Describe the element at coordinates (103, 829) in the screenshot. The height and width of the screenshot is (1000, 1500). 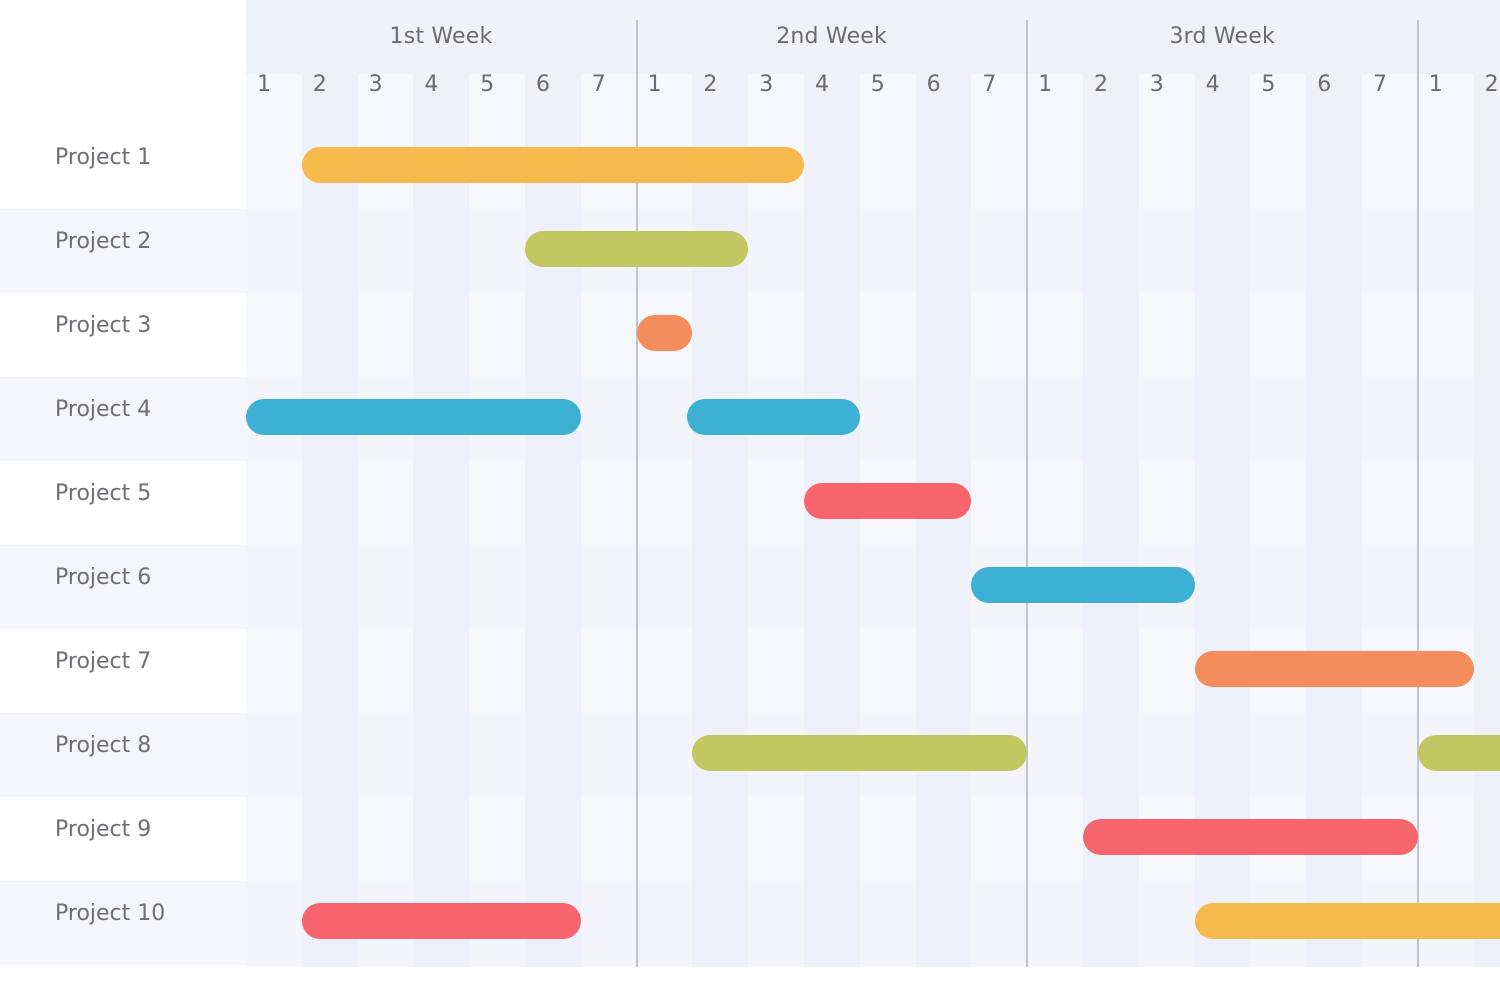
I see `project-label: Project 9` at that location.